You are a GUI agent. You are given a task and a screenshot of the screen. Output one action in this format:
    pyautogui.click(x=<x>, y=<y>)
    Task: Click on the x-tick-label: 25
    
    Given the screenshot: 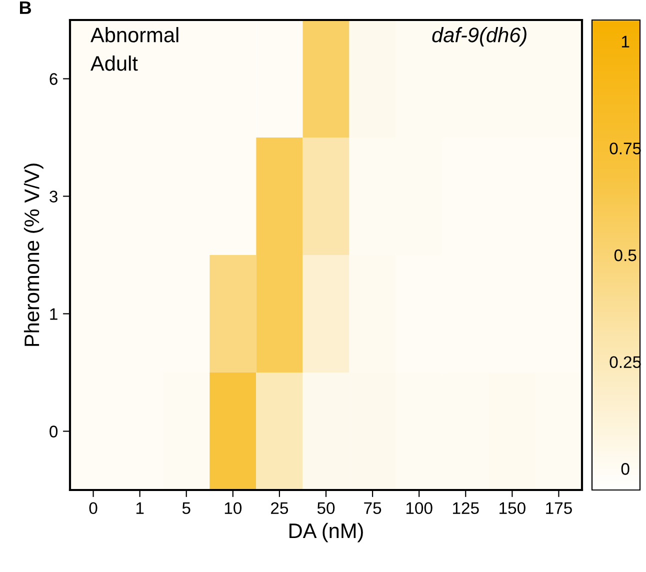 What is the action you would take?
    pyautogui.click(x=279, y=508)
    